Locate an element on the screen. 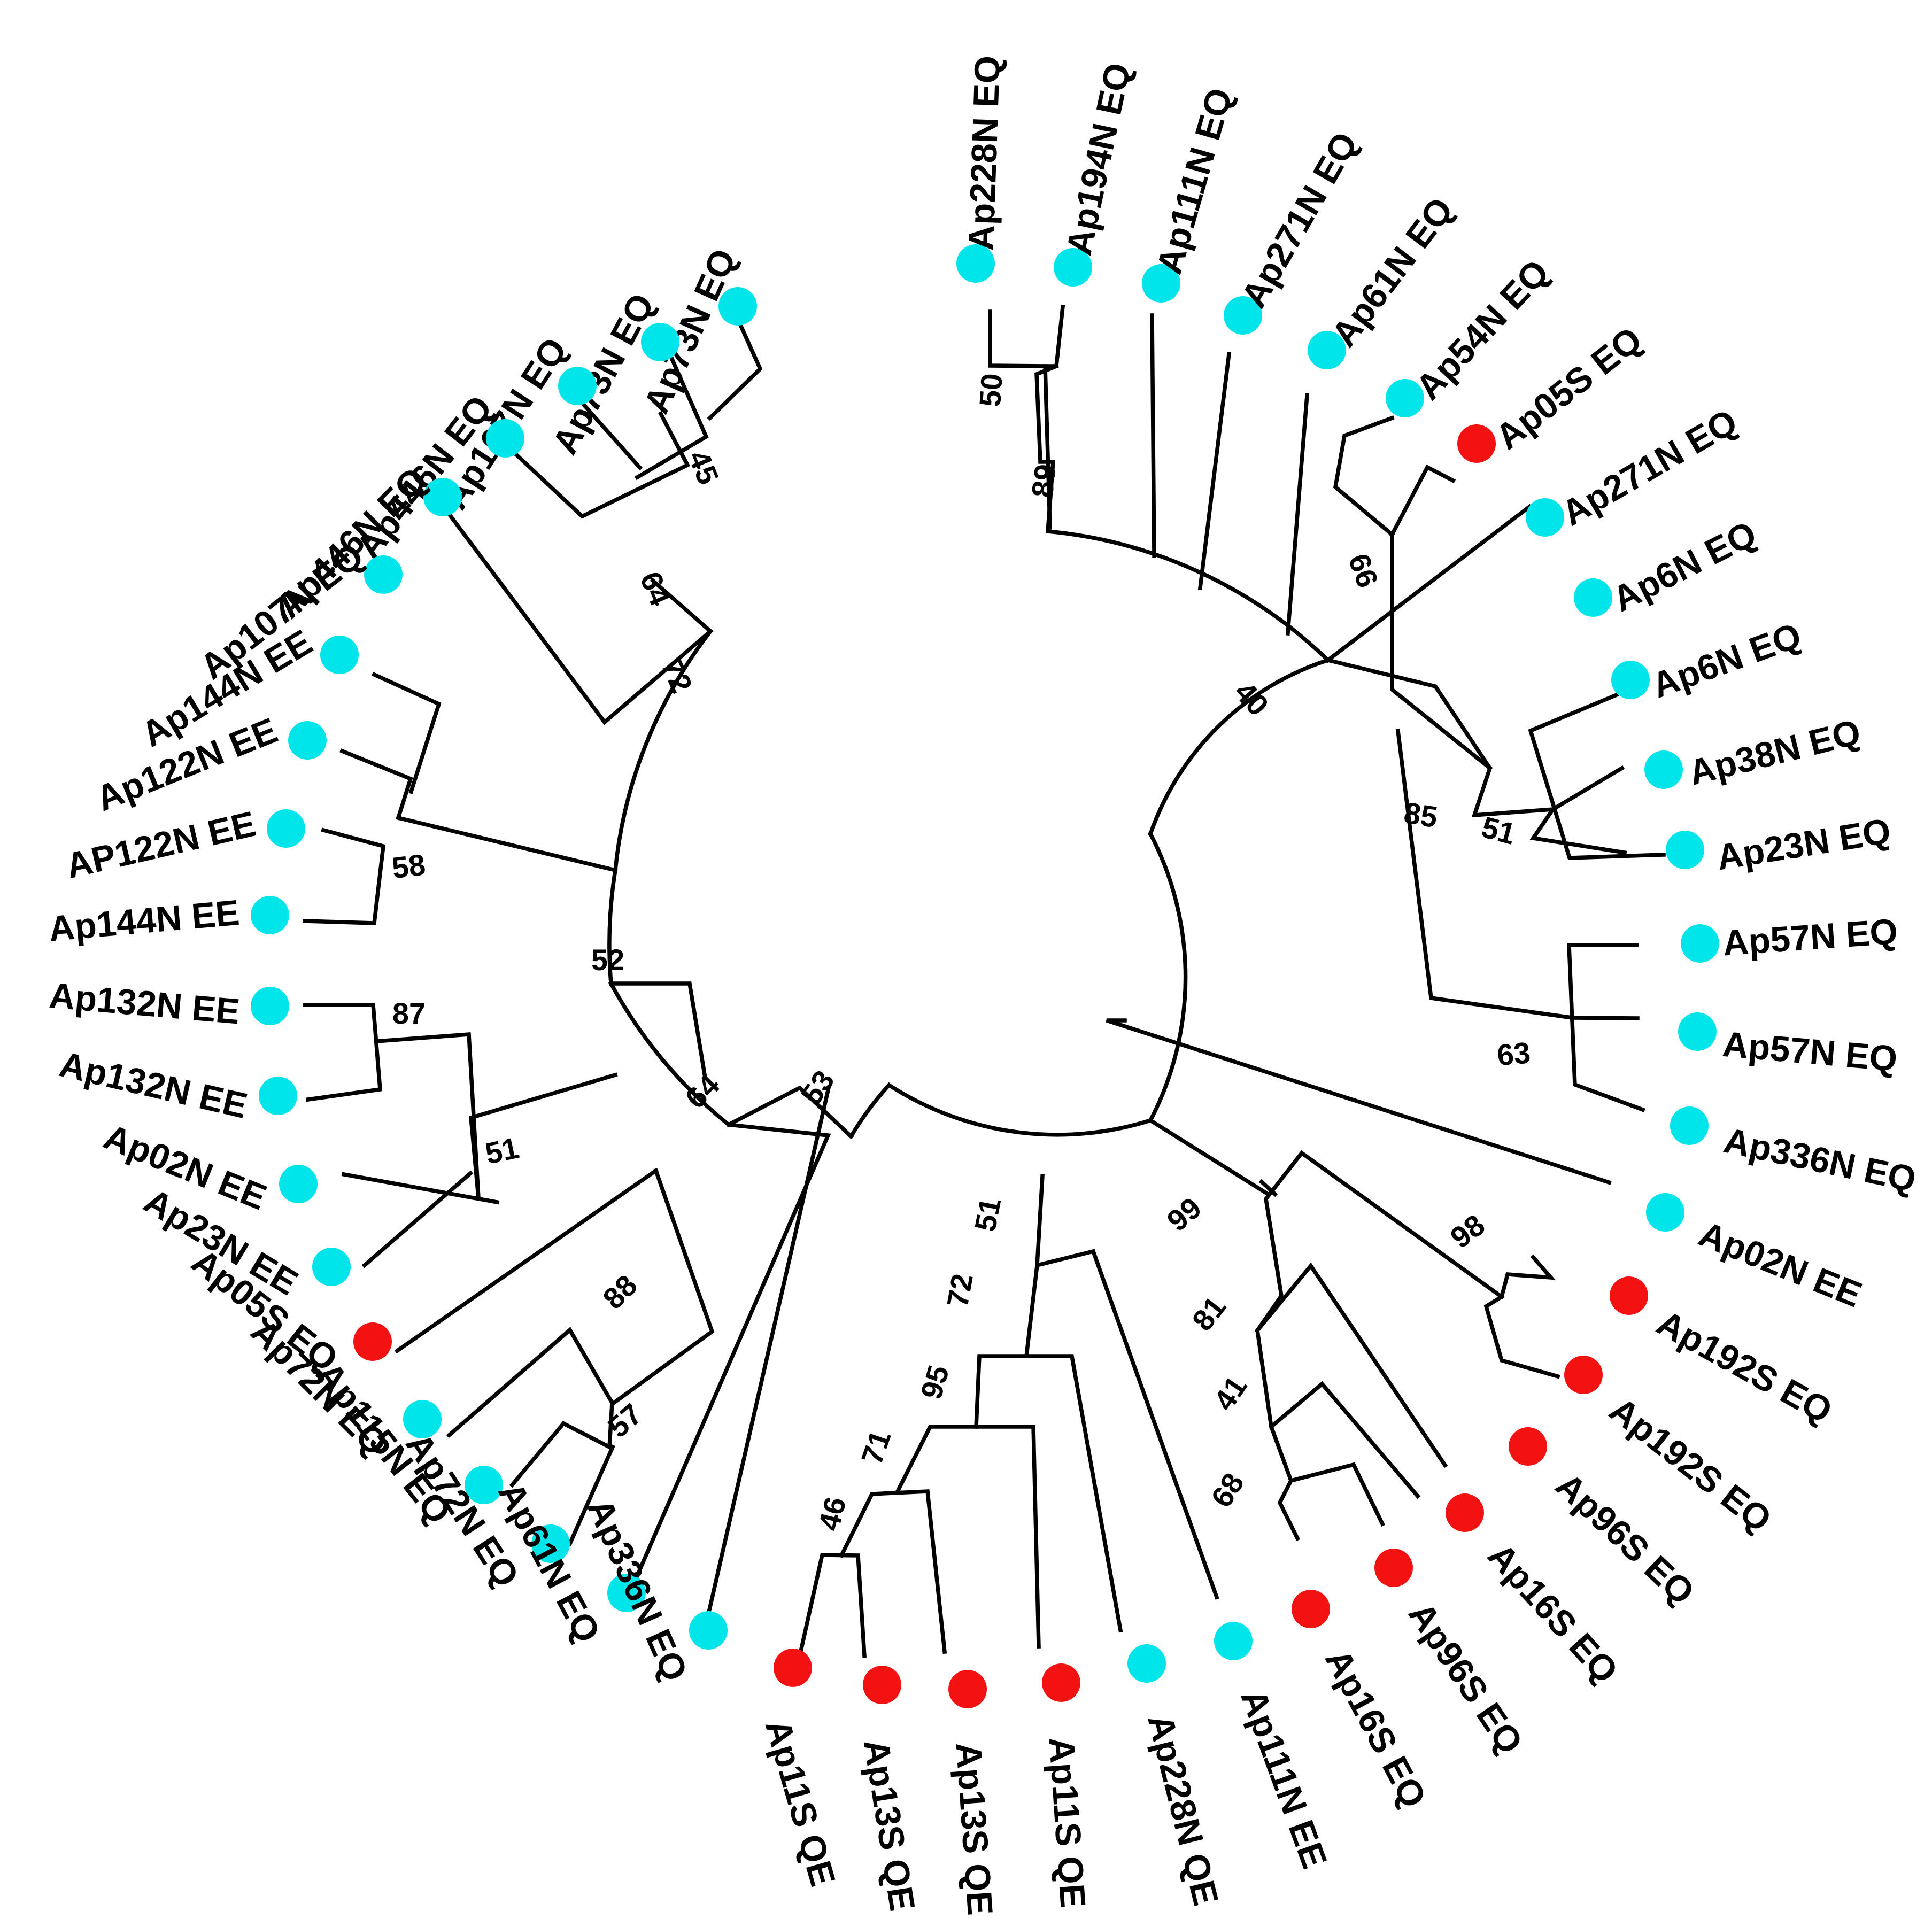 The width and height of the screenshot is (1932, 1927). leaf-label: Ap132N EE is located at coordinates (153, 1085).